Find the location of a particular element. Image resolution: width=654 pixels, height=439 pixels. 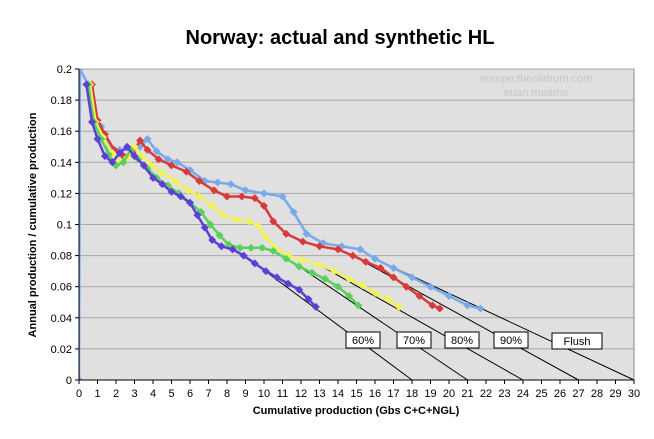

x-tick-label: 5 is located at coordinates (171, 394).